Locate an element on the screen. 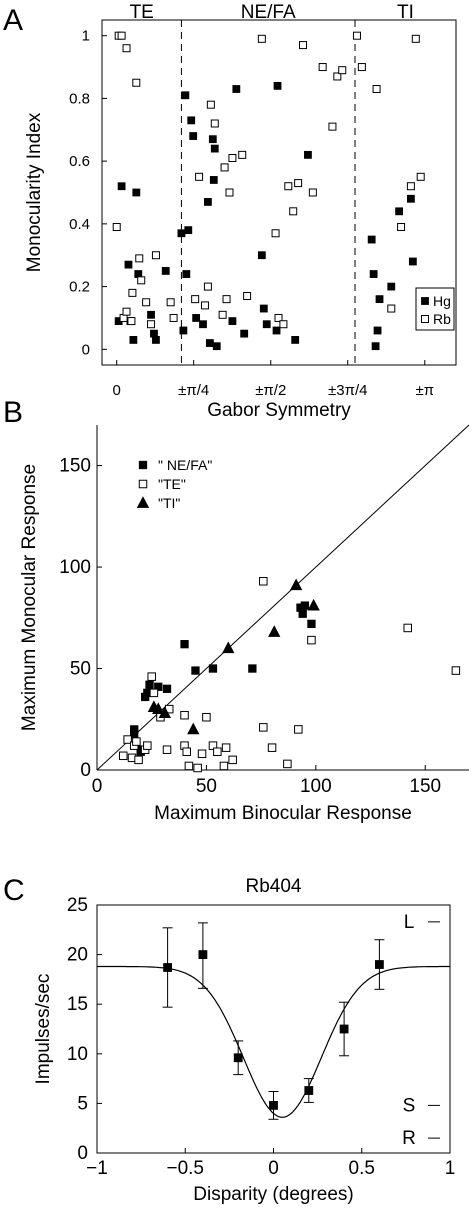  panel-a-y-tick-label: 1 is located at coordinates (86, 36).